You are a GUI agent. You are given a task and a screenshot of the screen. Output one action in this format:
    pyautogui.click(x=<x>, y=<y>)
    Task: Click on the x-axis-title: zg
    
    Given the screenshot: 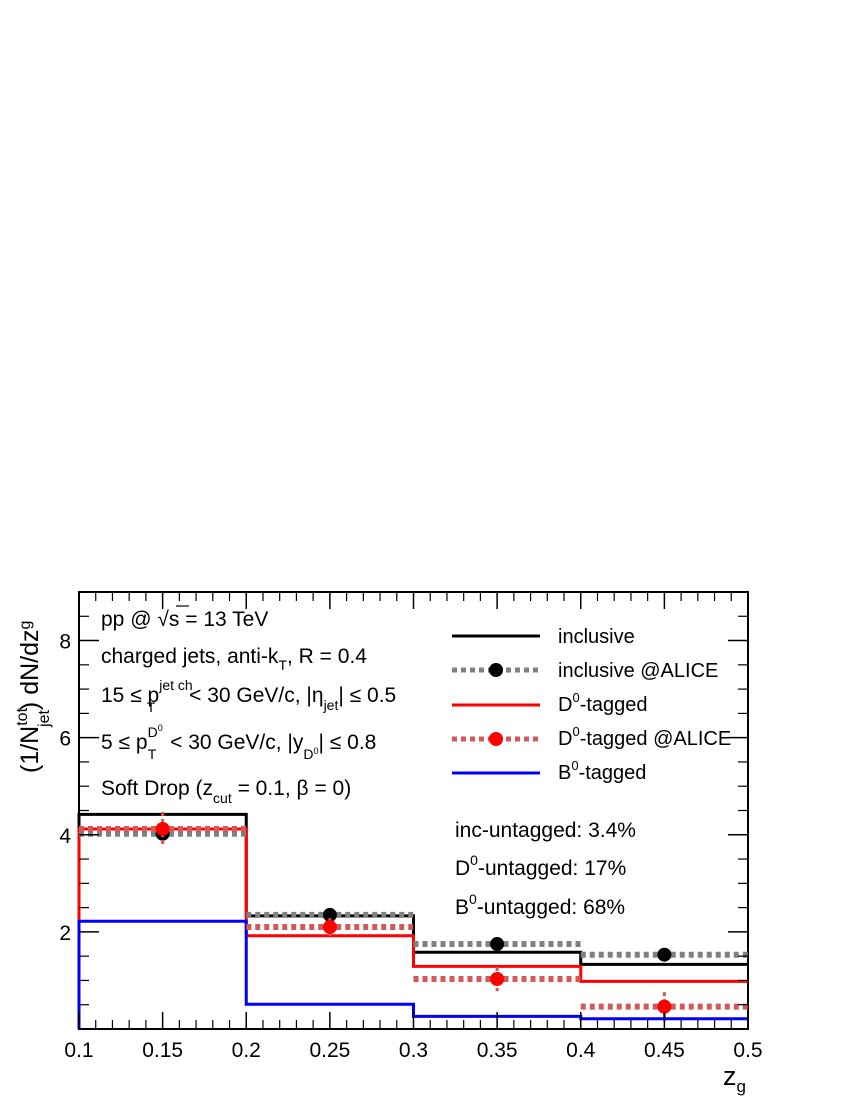 What is the action you would take?
    pyautogui.click(x=734, y=1078)
    